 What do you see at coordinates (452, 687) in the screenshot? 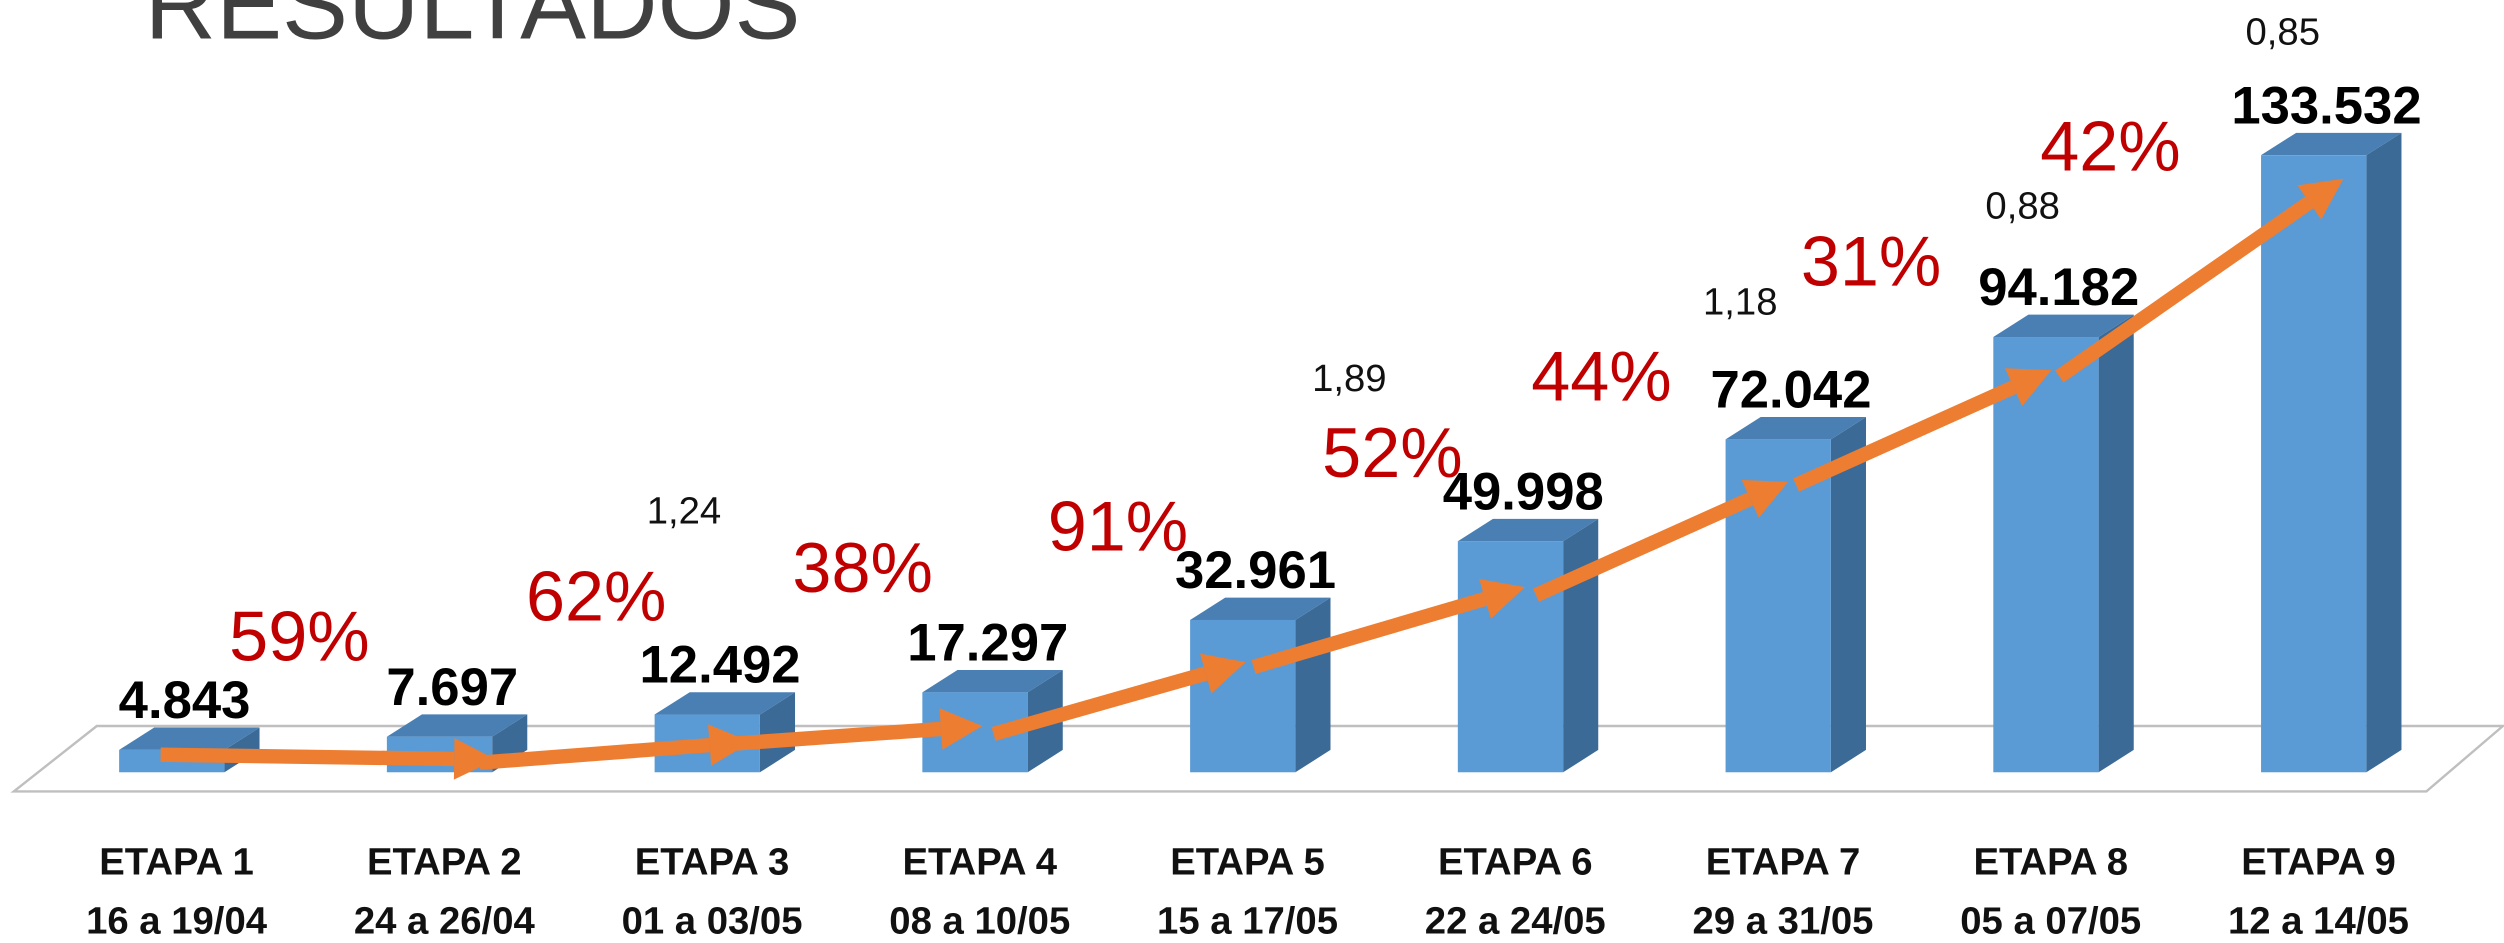
I see `value-label: 7.697` at bounding box center [452, 687].